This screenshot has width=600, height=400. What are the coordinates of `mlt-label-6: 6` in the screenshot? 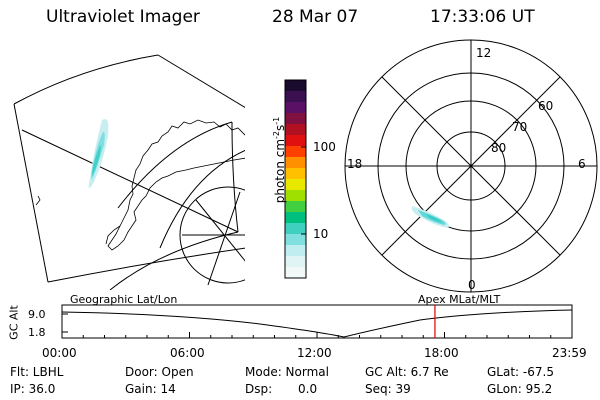 It's located at (582, 164).